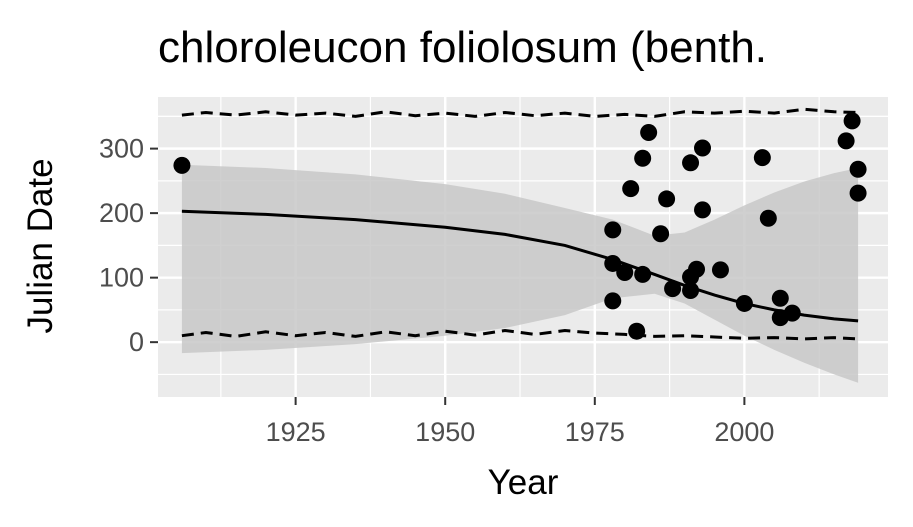  Describe the element at coordinates (296, 432) in the screenshot. I see `x-tick-label: 1925` at that location.